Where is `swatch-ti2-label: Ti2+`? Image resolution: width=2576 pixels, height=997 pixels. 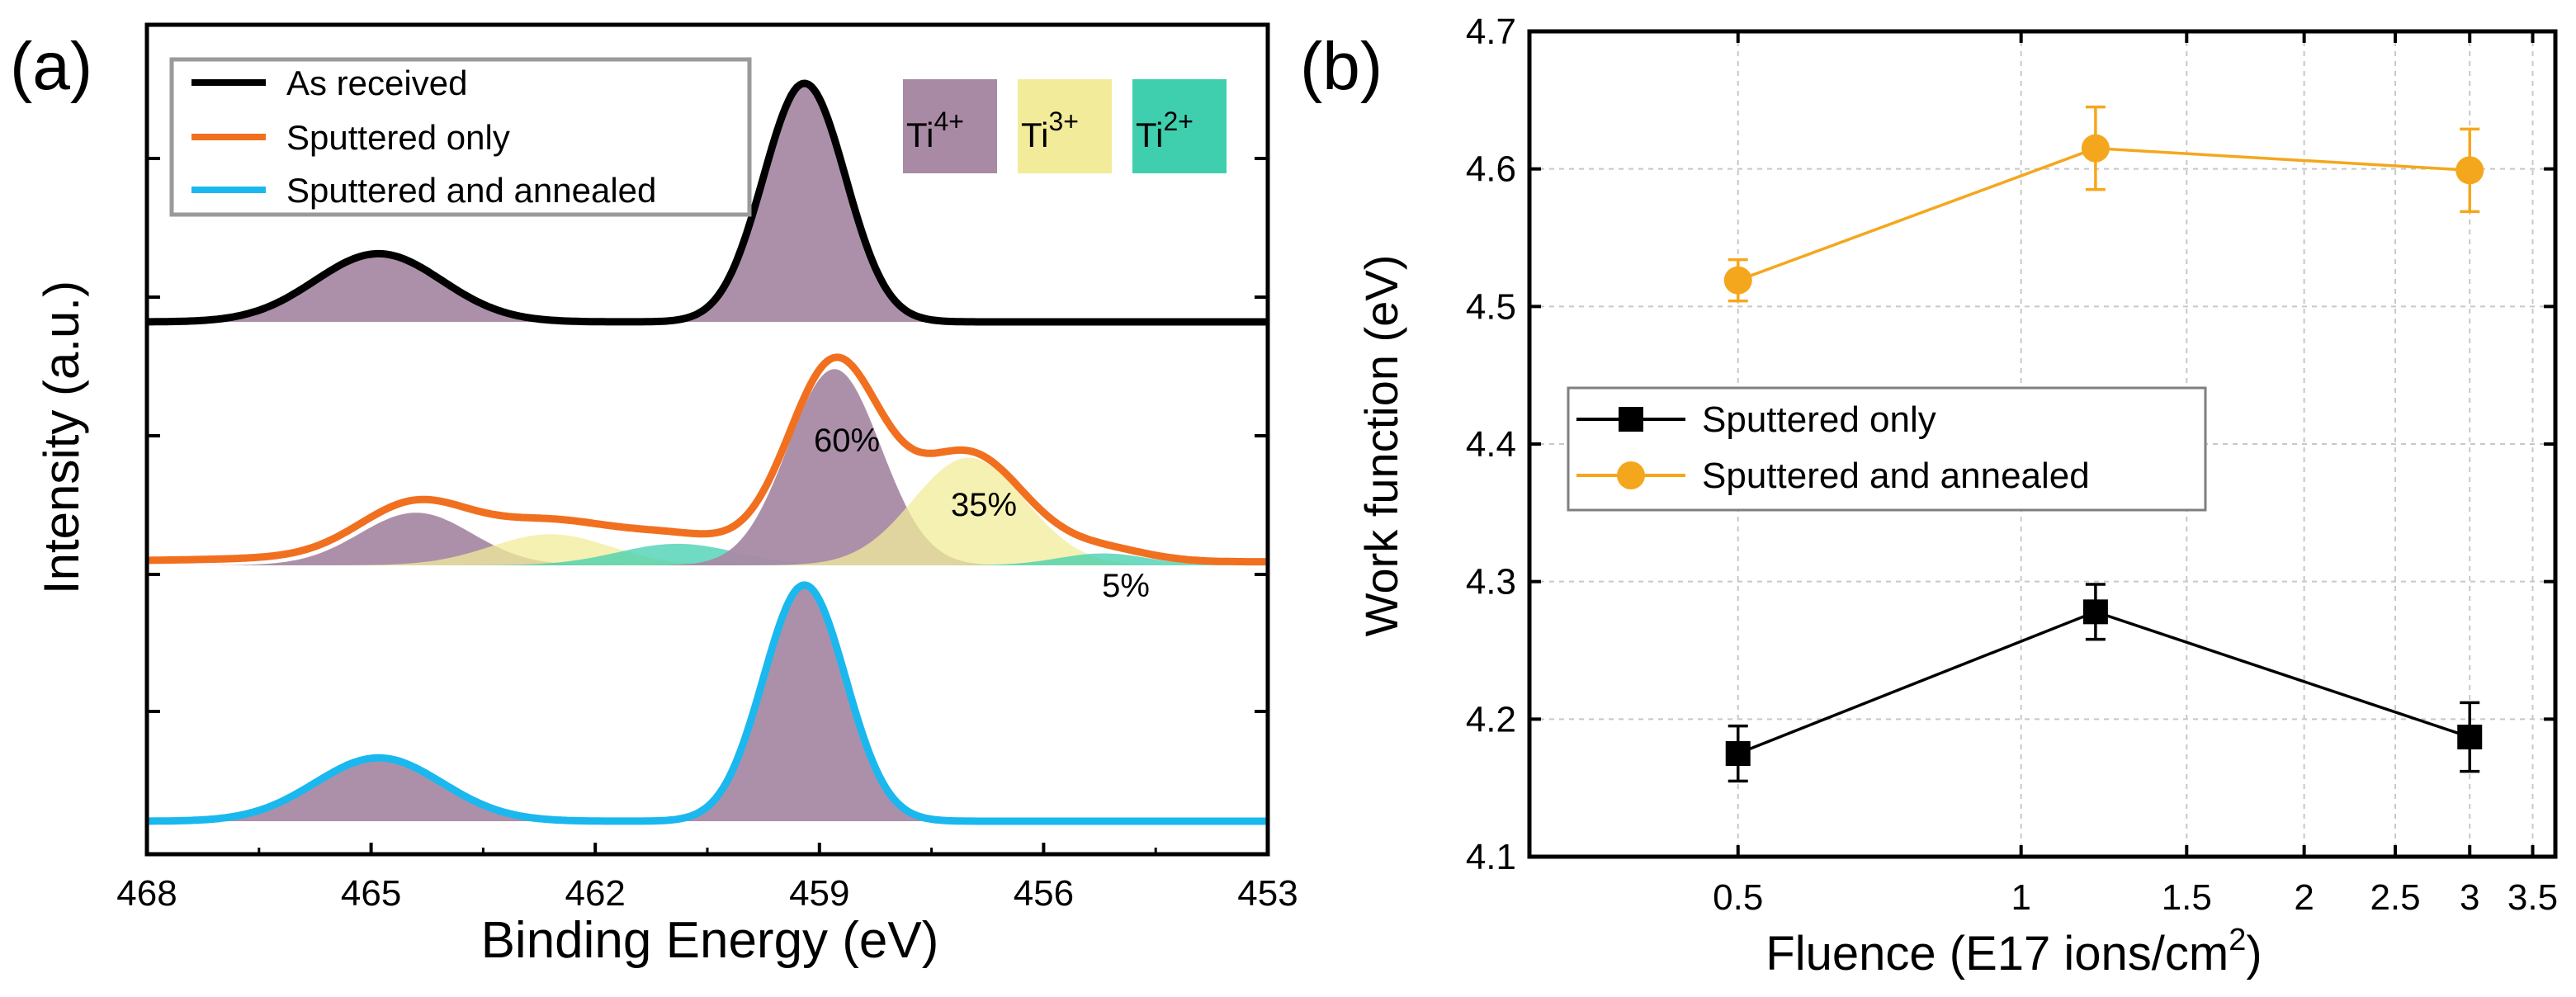
swatch-ti2-label: Ti2+ is located at coordinates (1164, 130).